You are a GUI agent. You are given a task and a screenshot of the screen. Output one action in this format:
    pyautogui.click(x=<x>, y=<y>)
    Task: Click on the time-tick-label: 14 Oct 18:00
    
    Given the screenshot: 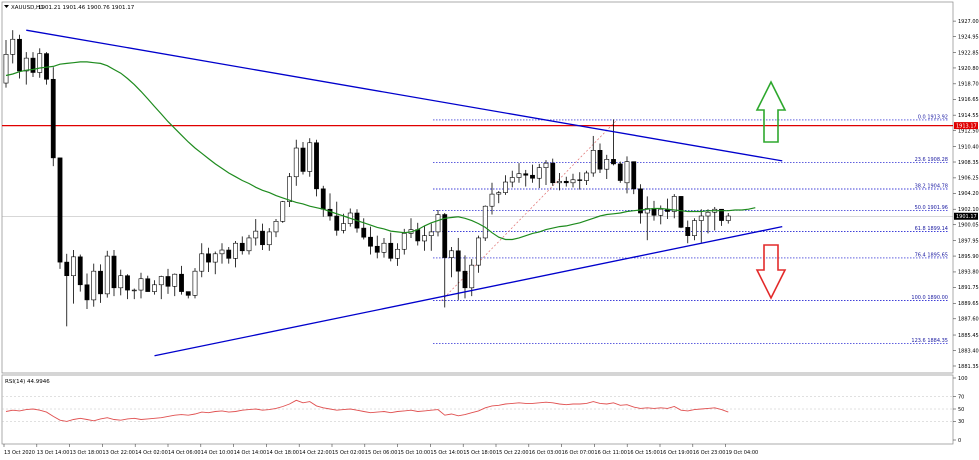 What is the action you would take?
    pyautogui.click(x=282, y=453)
    